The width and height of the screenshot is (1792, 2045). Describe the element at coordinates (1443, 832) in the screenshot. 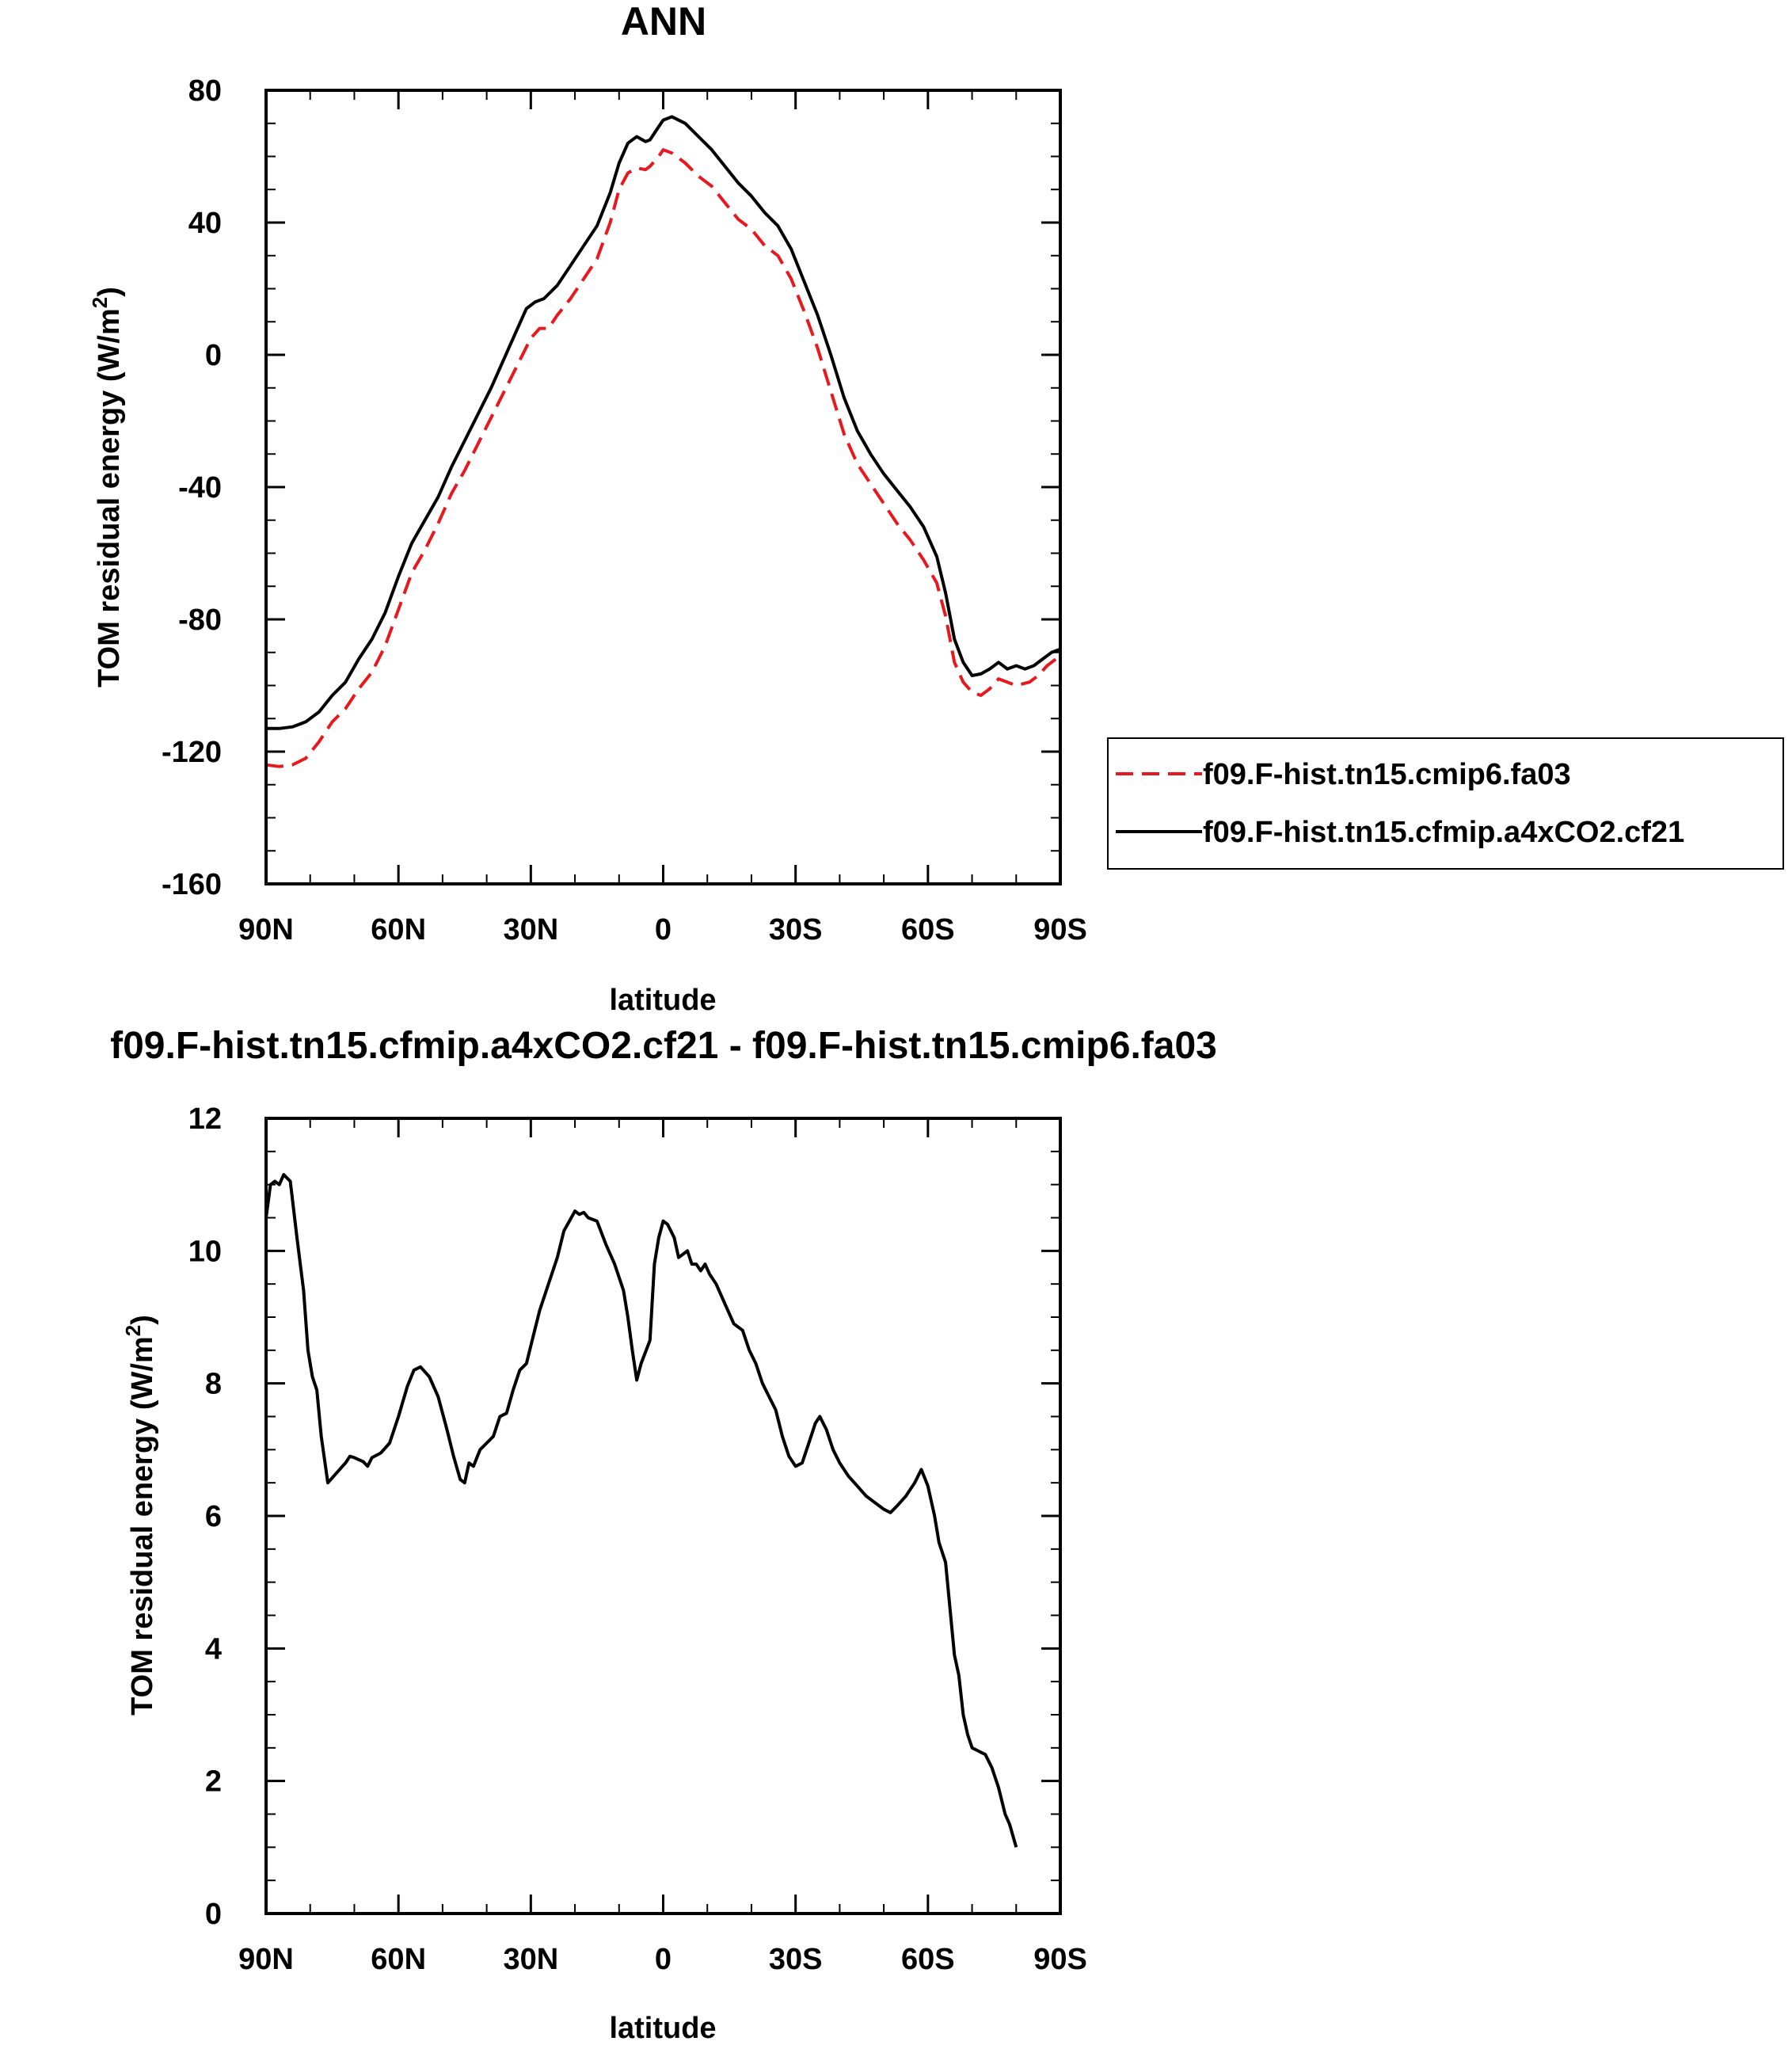

I see `legend-label-cf21: f09.F-hist.tn15.cfmip.a4xCO2.cf21` at that location.